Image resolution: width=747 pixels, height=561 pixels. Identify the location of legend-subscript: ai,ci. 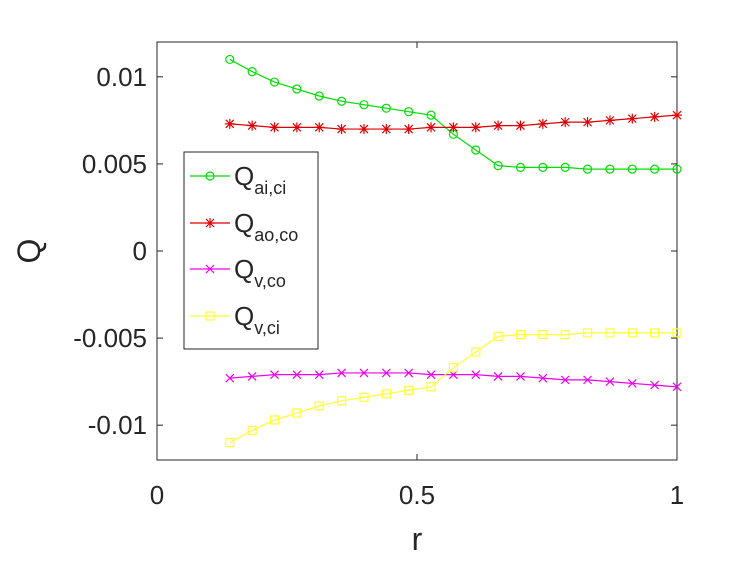
(270, 188).